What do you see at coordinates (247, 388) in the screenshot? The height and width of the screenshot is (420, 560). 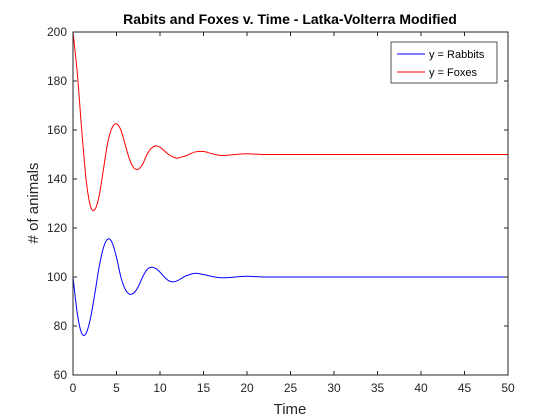 I see `x-tick-label: 20` at bounding box center [247, 388].